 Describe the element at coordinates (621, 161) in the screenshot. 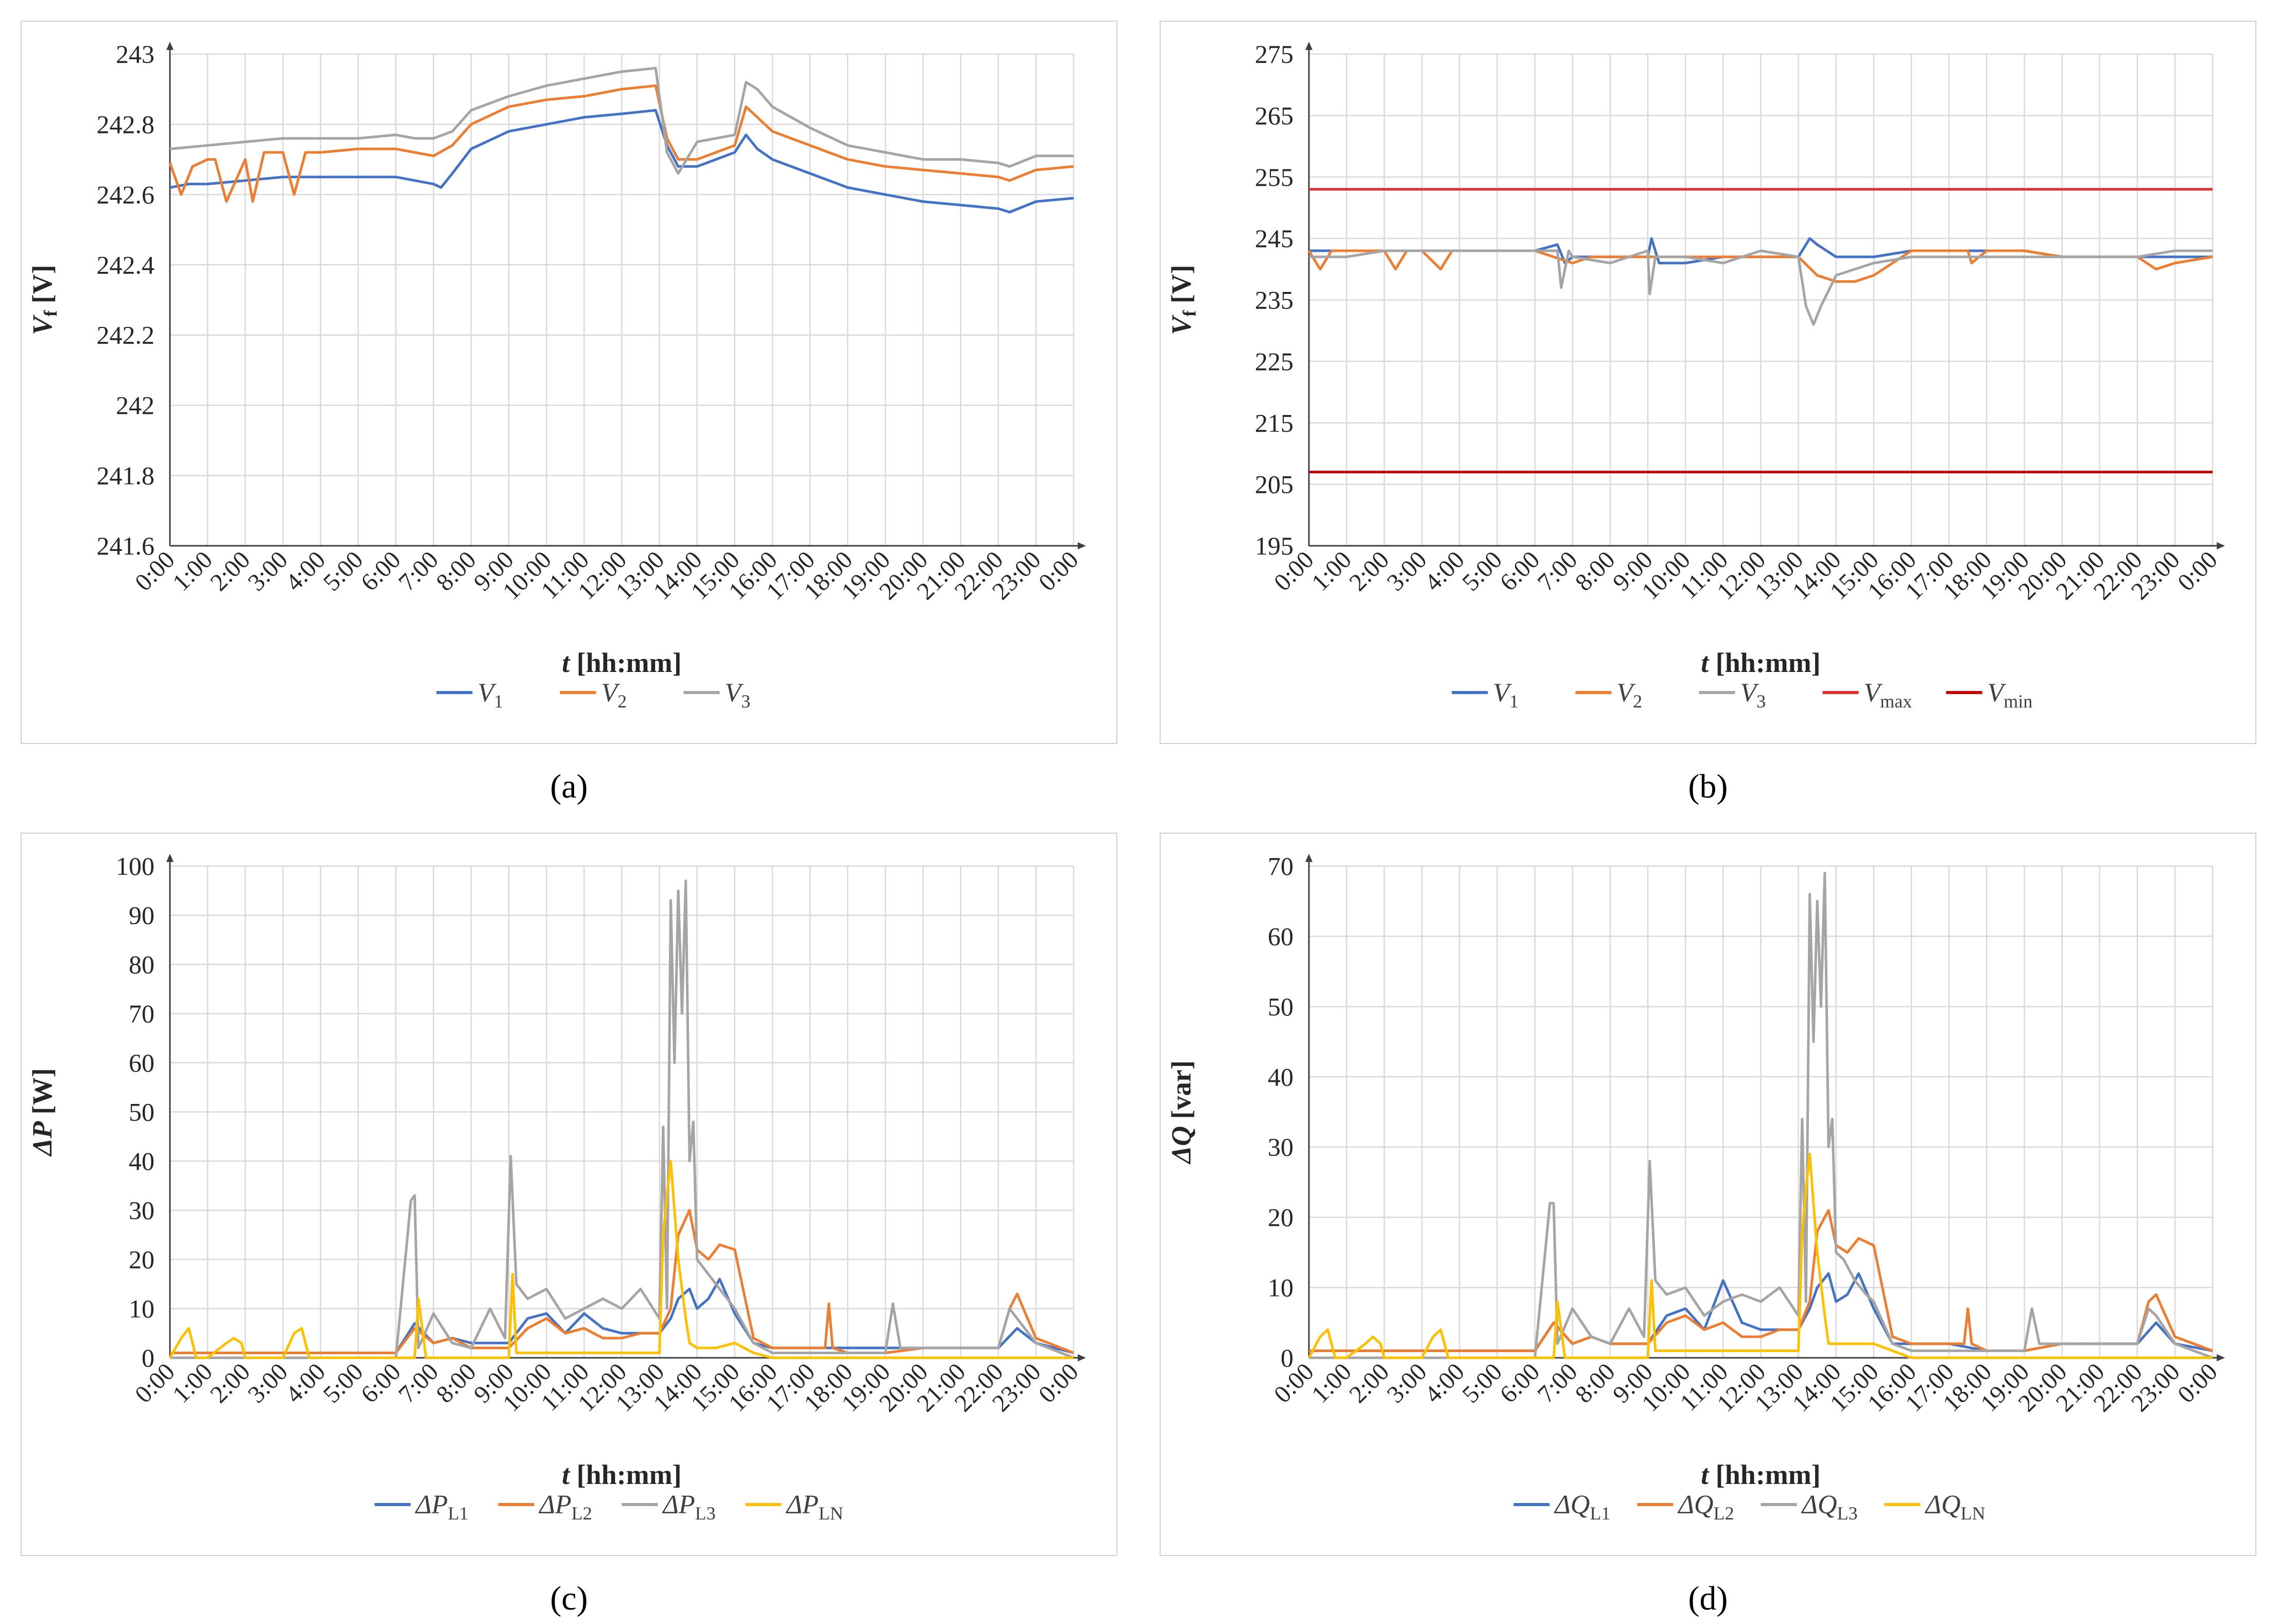

I see `series-line-V1` at that location.